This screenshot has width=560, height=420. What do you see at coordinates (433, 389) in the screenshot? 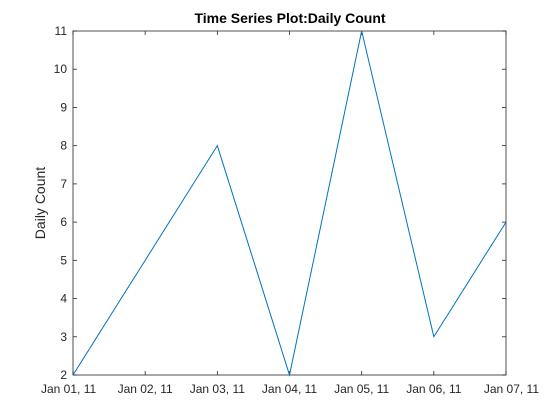
I see `x-tick-label: Jan 06, 11` at bounding box center [433, 389].